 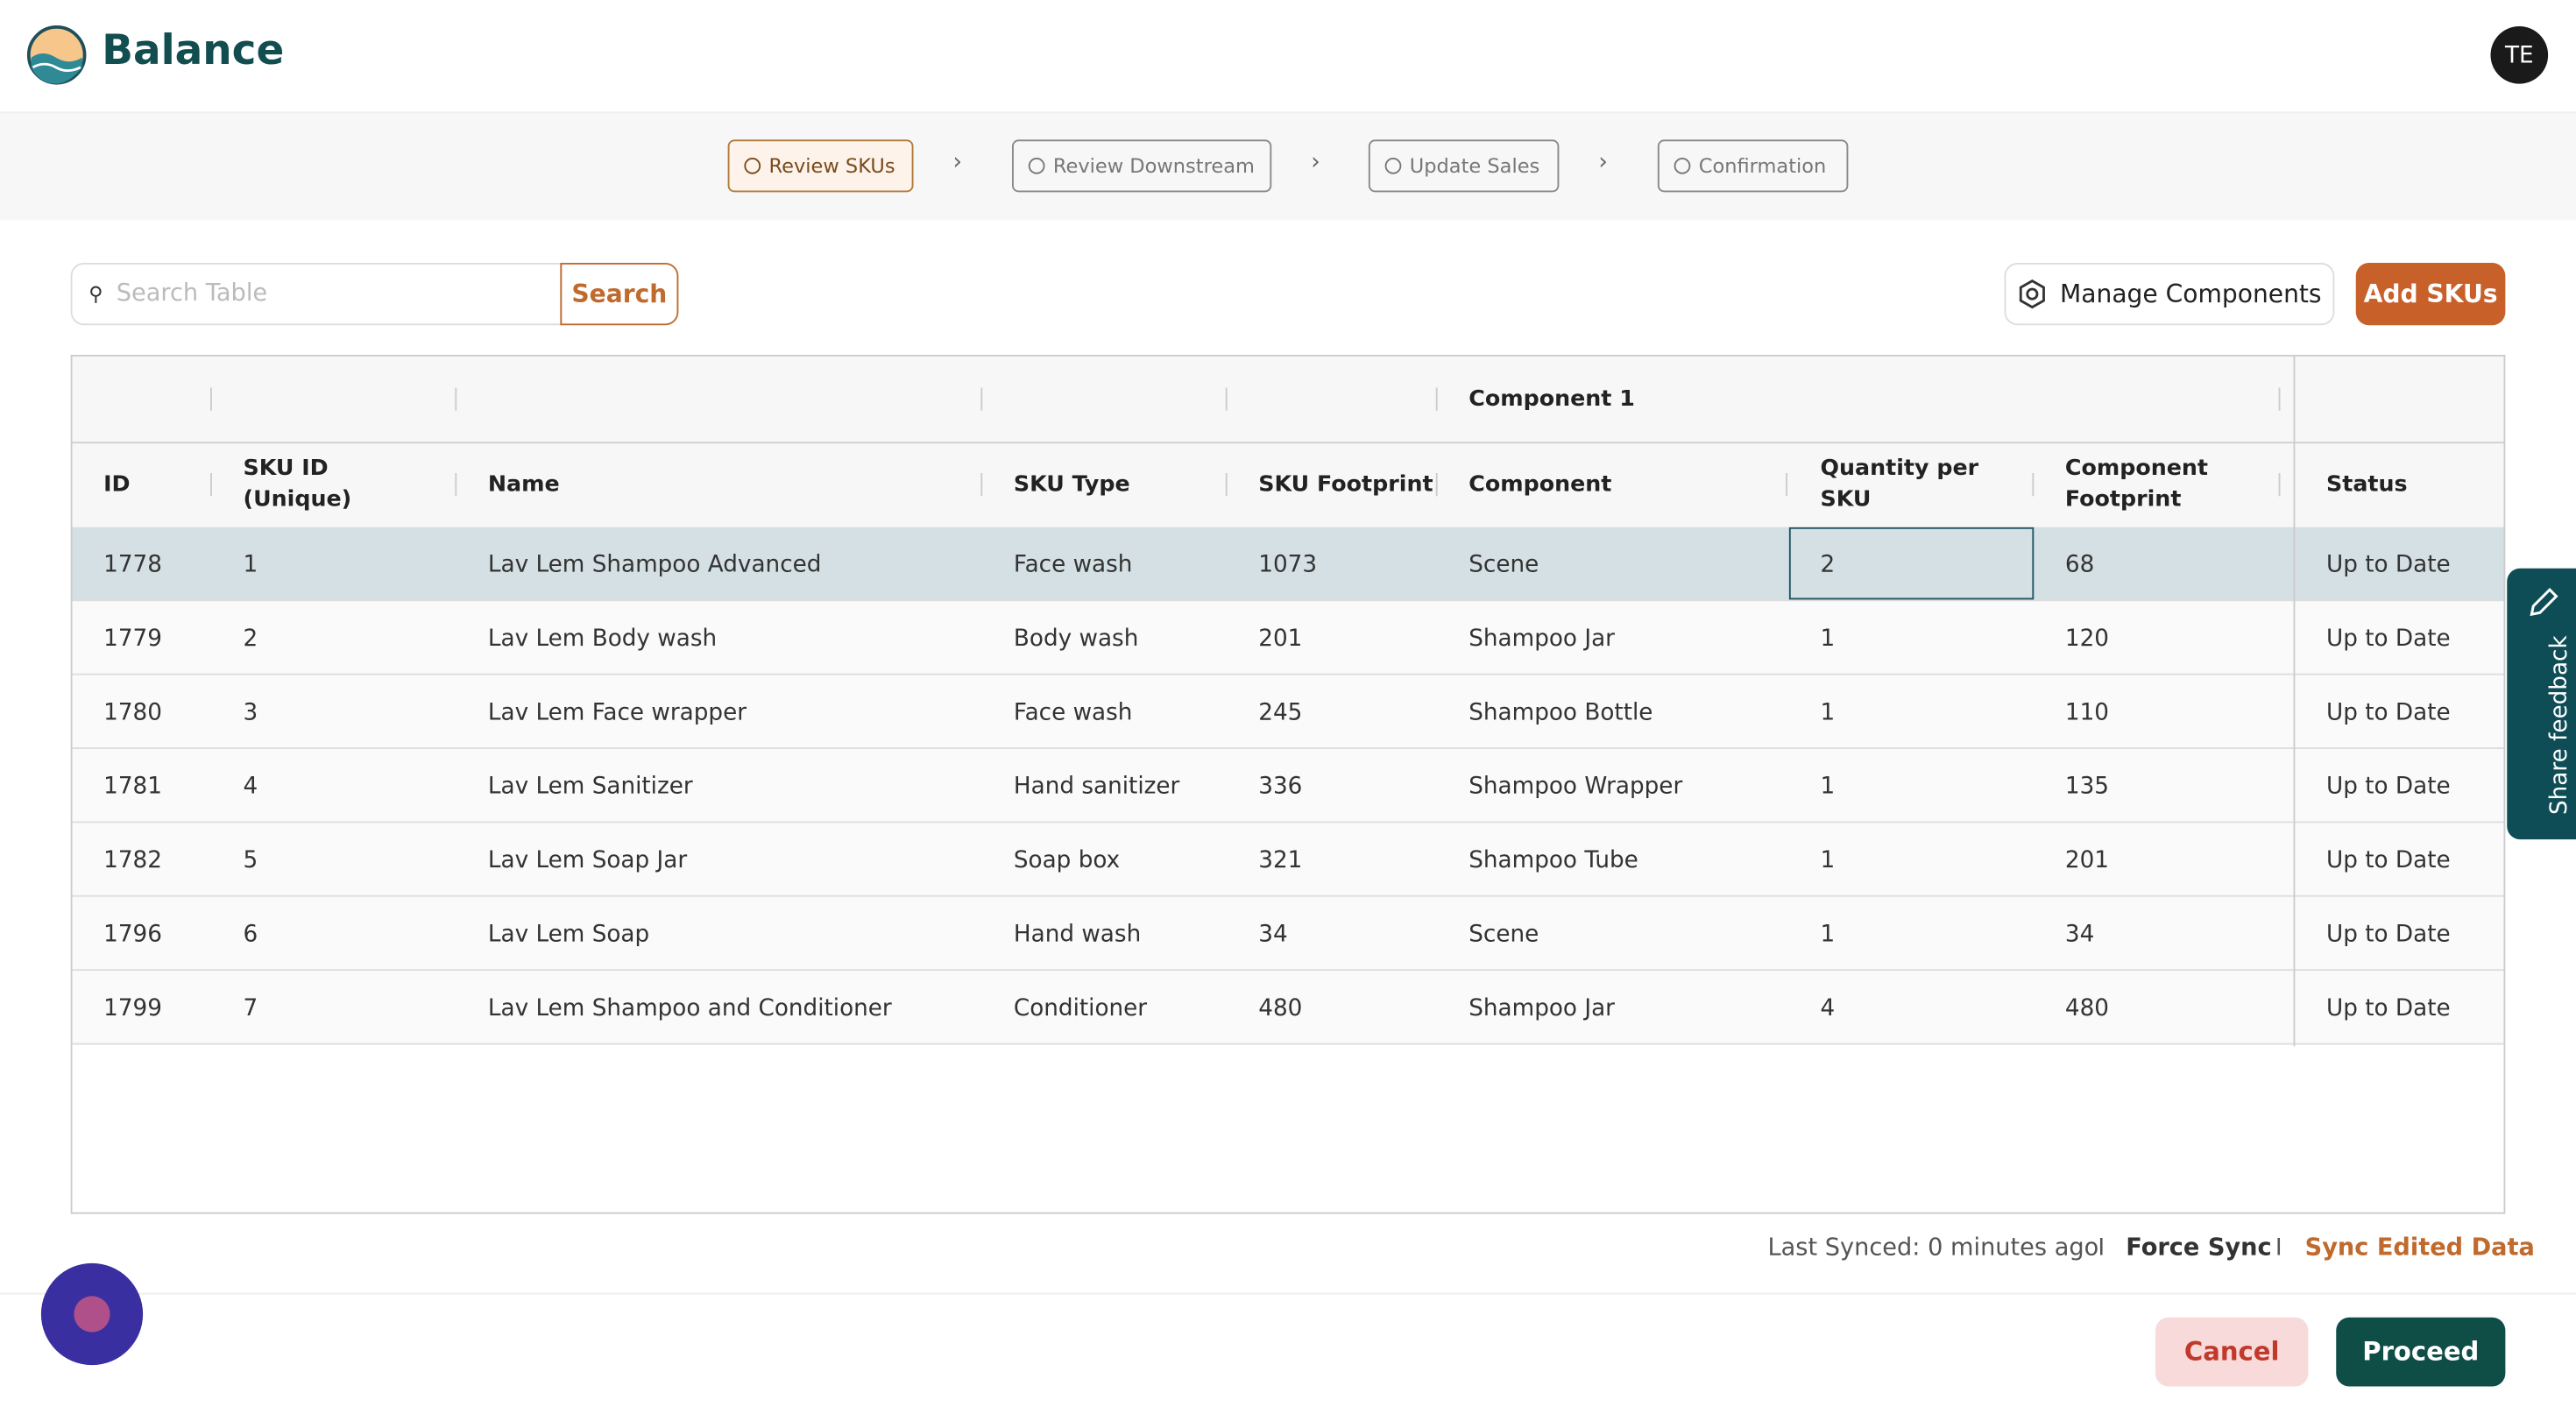 I want to click on step: Review Downstream, so click(x=1142, y=166).